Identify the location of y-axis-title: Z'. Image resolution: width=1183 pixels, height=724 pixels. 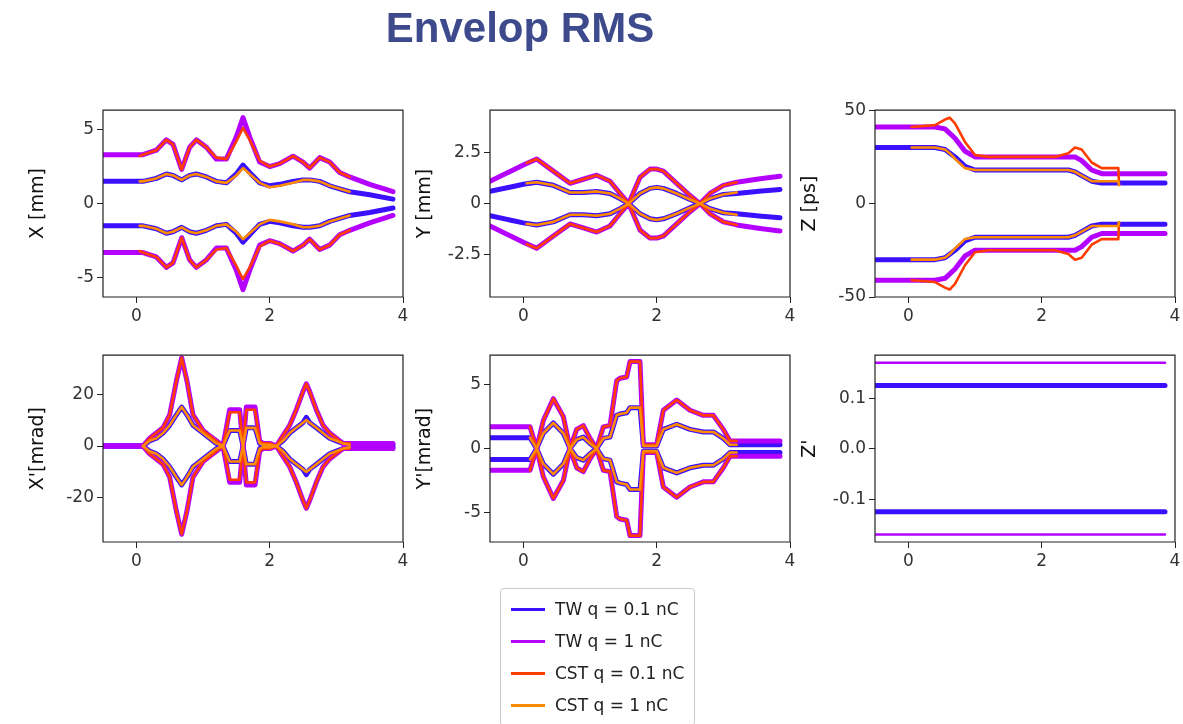
(808, 448).